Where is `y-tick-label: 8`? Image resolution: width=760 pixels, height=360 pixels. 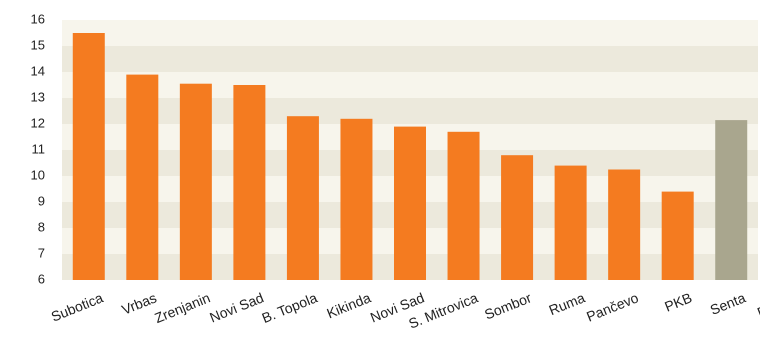
y-tick-label: 8 is located at coordinates (41, 226).